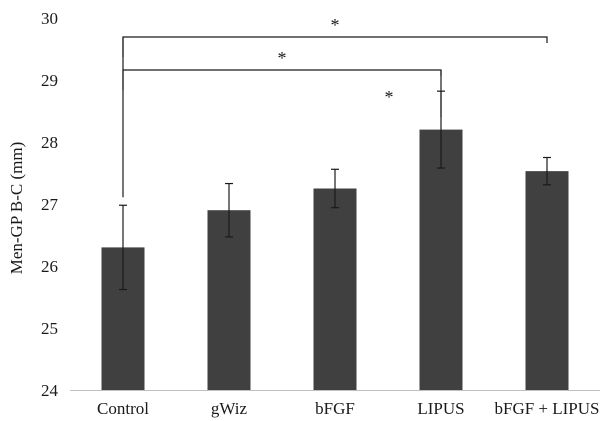 The image size is (606, 421). Describe the element at coordinates (546, 408) in the screenshot. I see `x-tick-label: bFGF + LIPUS` at that location.